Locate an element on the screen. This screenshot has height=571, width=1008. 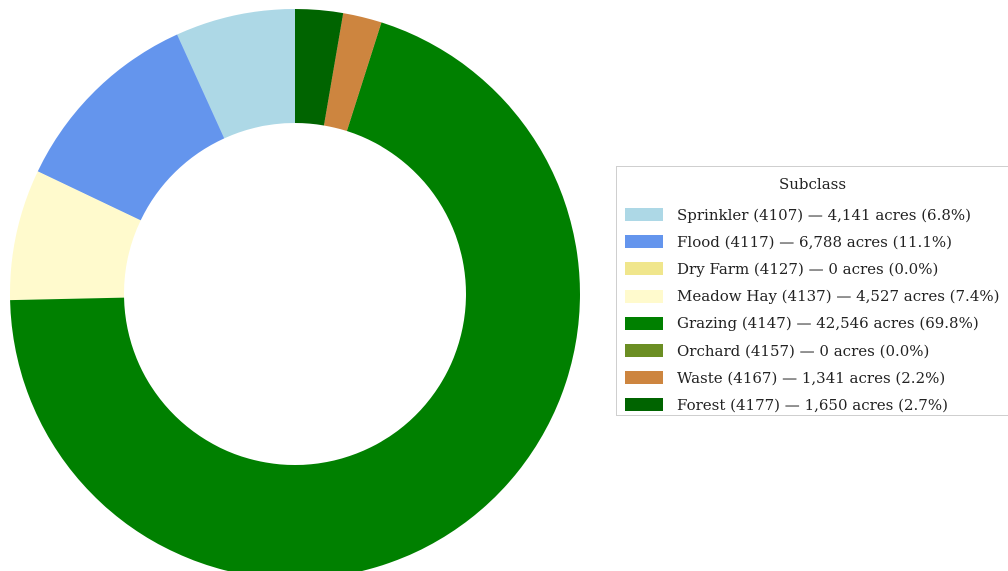
legend-title: Subclass is located at coordinates (812, 184).